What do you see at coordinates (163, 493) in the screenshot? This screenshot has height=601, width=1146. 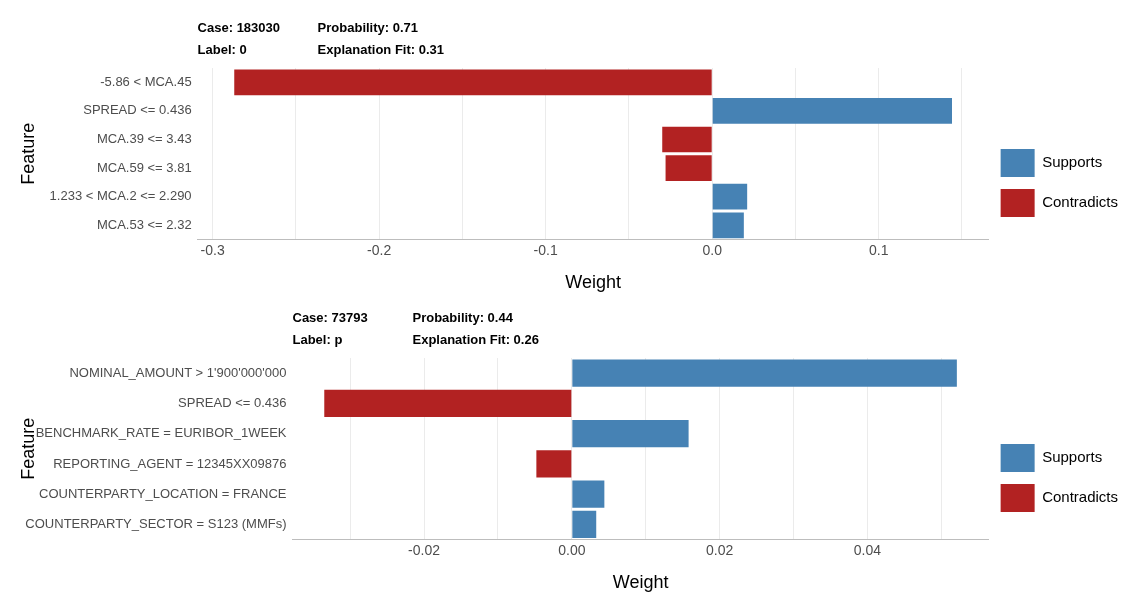 I see `y-tick-label: COUNTERPARTY_LOCATION = FRANCE` at bounding box center [163, 493].